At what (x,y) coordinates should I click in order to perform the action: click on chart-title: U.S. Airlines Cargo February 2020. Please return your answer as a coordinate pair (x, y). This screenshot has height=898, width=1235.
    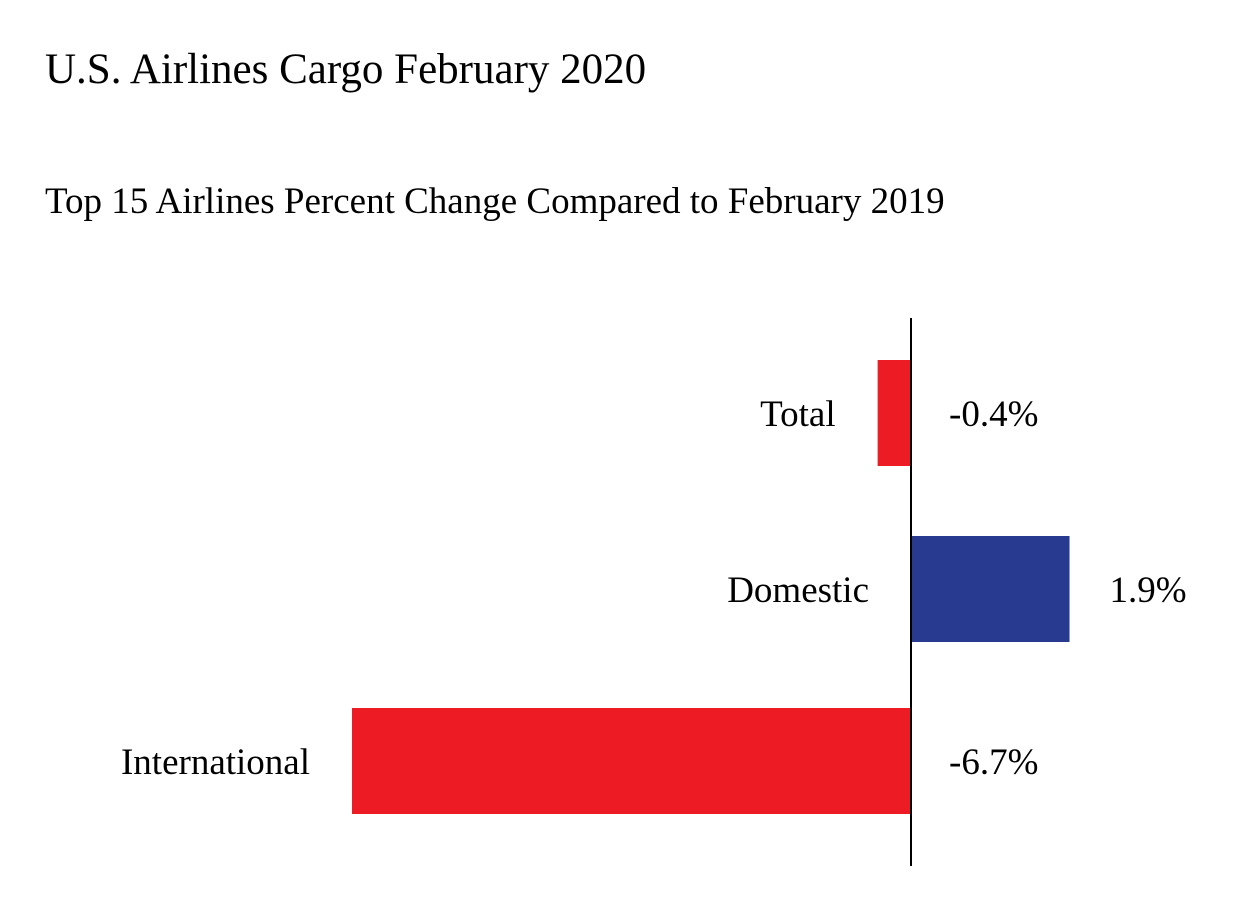
    Looking at the image, I should click on (346, 69).